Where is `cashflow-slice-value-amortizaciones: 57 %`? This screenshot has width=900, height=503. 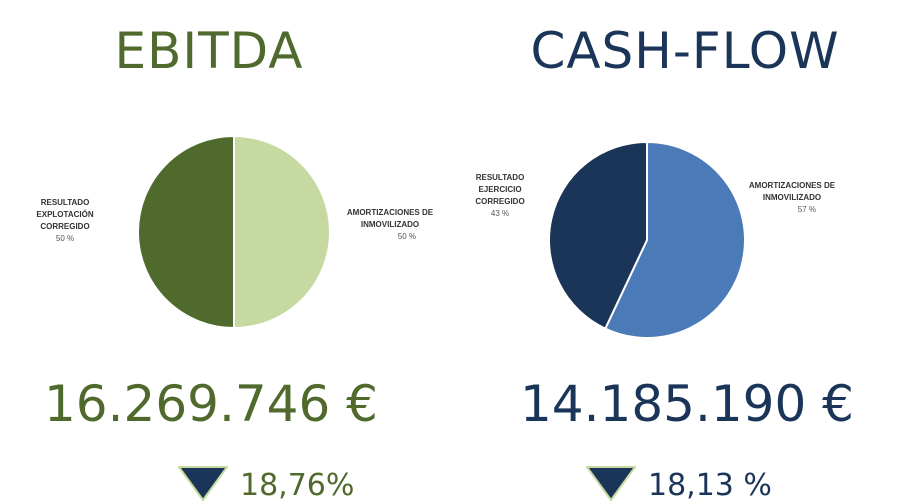 cashflow-slice-value-amortizaciones: 57 % is located at coordinates (806, 209).